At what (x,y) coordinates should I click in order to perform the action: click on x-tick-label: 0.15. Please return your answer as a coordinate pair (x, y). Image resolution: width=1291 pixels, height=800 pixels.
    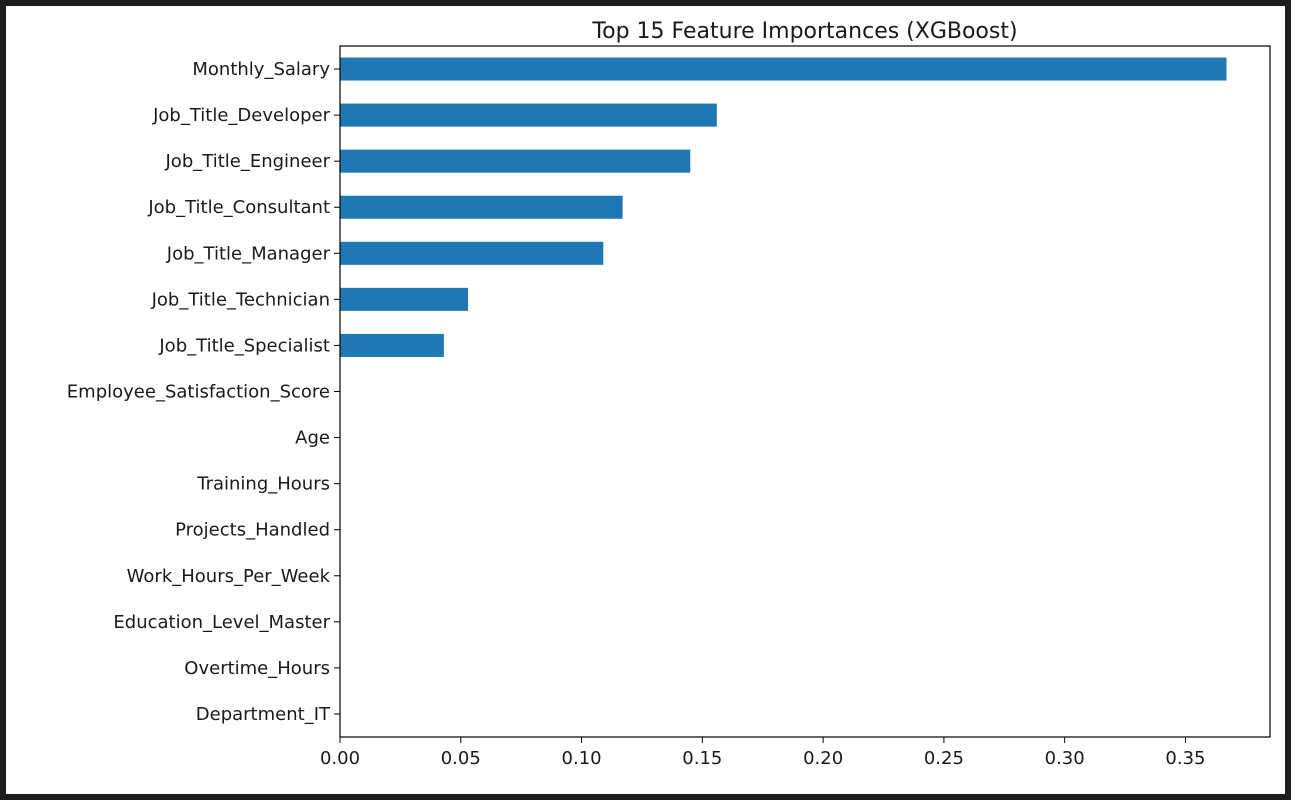
    Looking at the image, I should click on (702, 758).